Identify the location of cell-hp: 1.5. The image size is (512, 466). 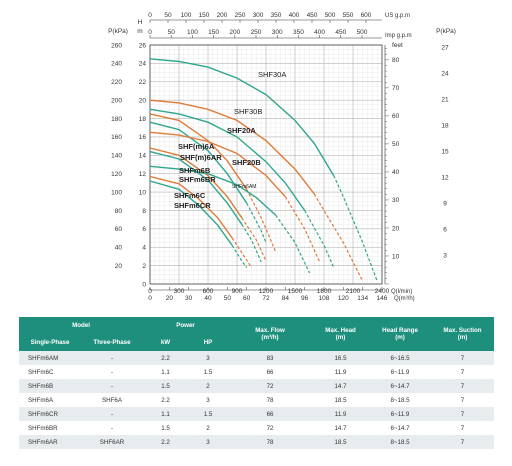
(208, 372).